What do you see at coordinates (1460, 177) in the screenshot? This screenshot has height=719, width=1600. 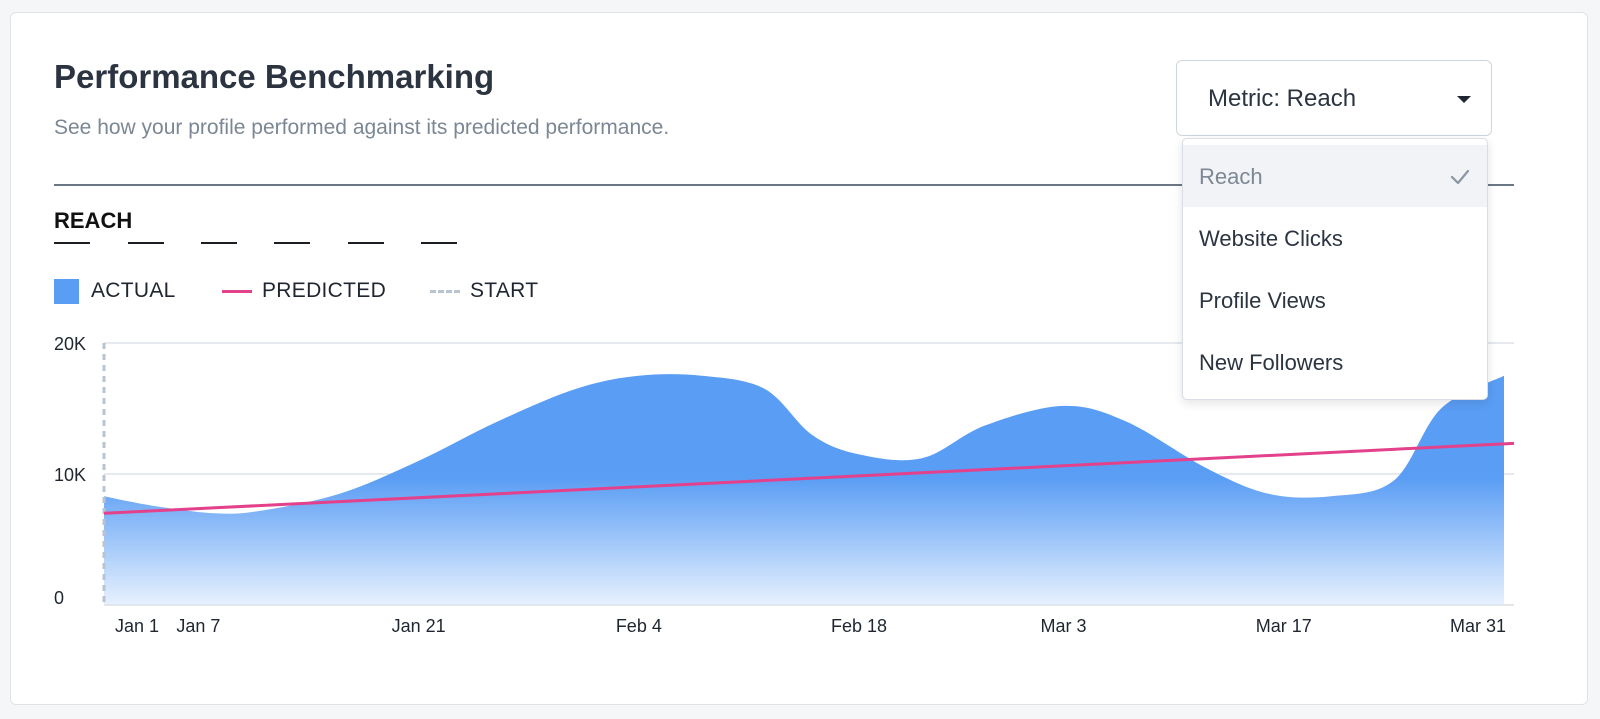 I see `check-icon` at bounding box center [1460, 177].